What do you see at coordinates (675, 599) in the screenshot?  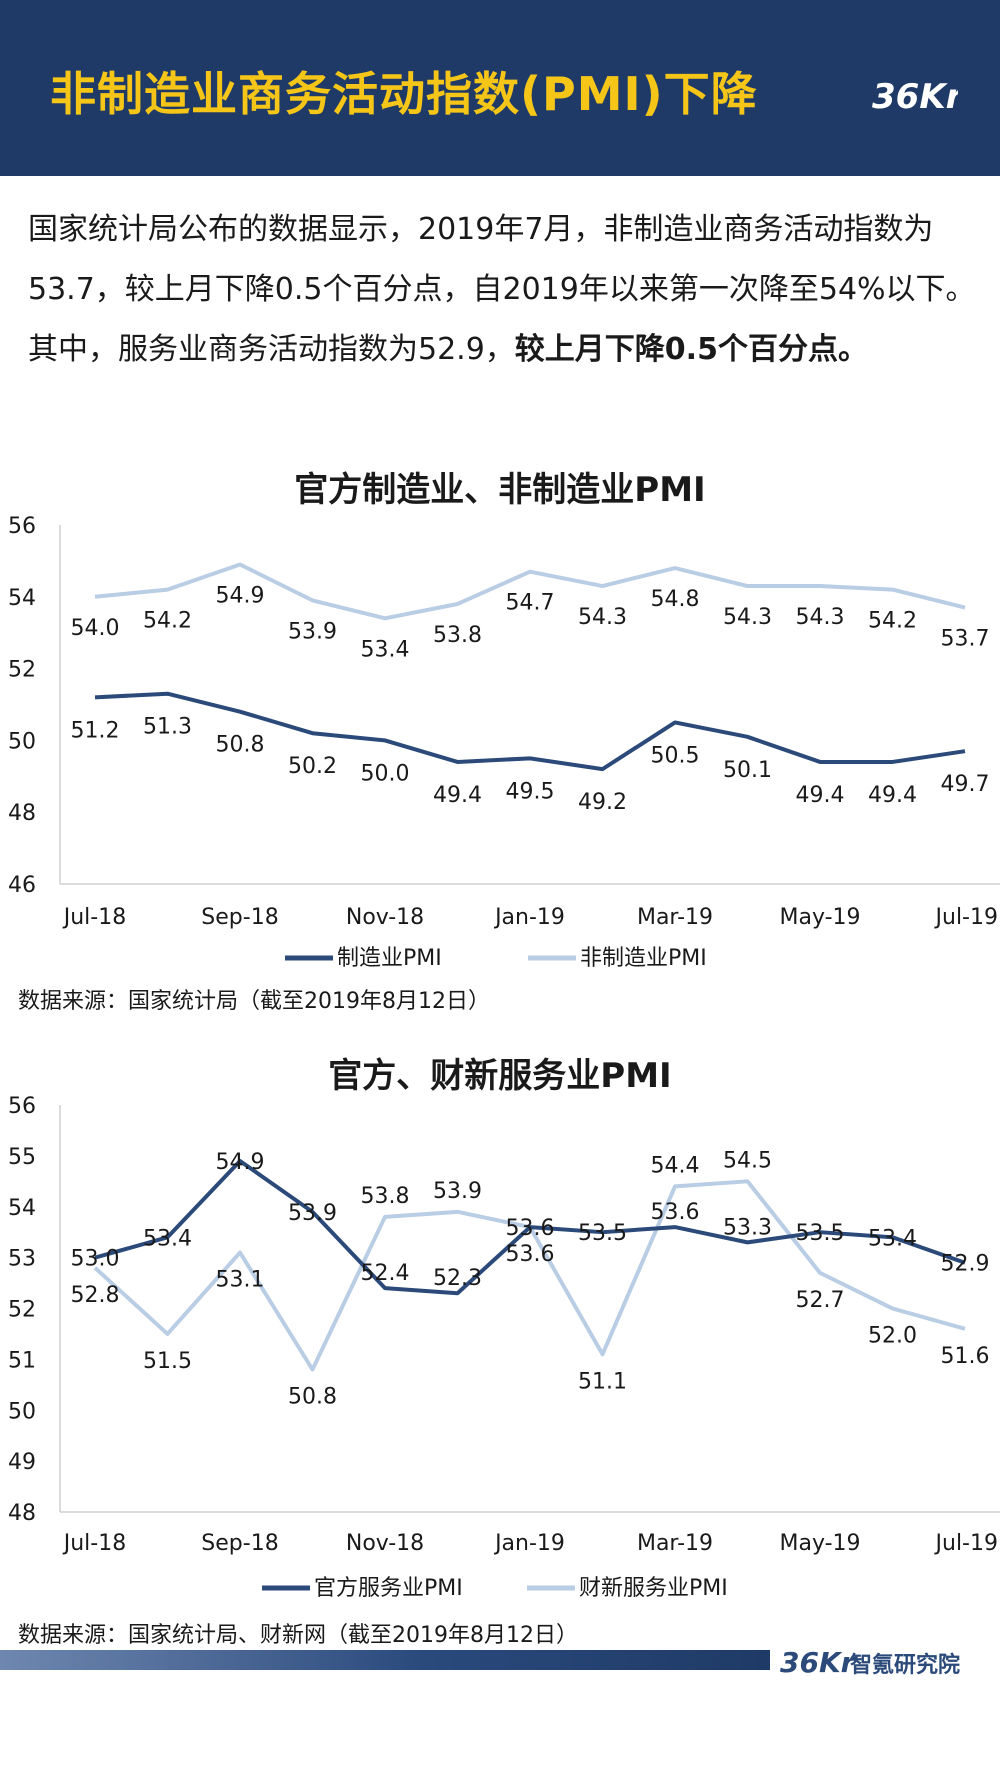 I see `data-label: 54.8` at bounding box center [675, 599].